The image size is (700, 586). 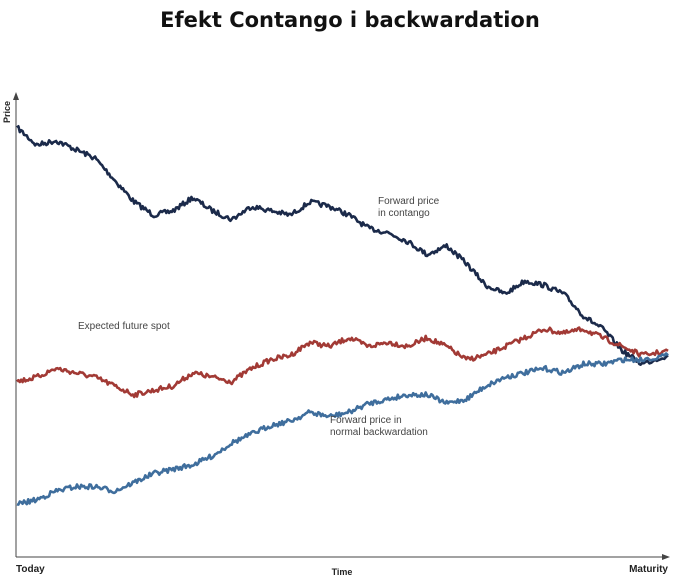 I want to click on y-axis-label: Price, so click(x=7, y=112).